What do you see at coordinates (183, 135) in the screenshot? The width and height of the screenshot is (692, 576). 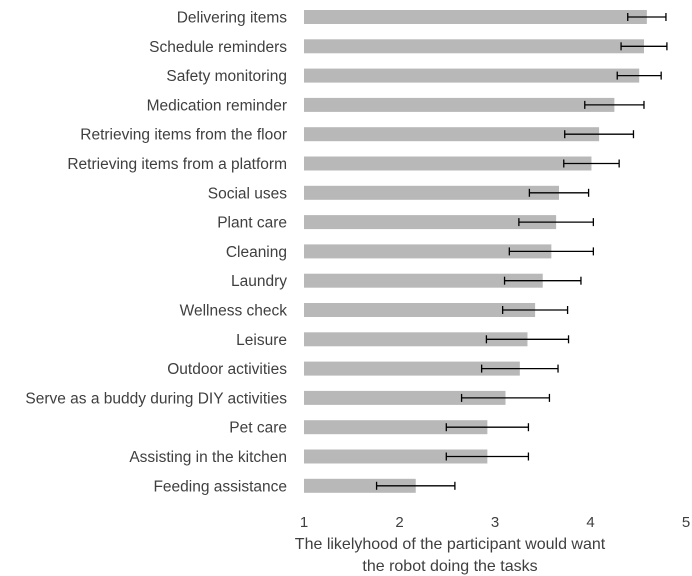 I see `category-label-4: Retrieving items from the floor` at bounding box center [183, 135].